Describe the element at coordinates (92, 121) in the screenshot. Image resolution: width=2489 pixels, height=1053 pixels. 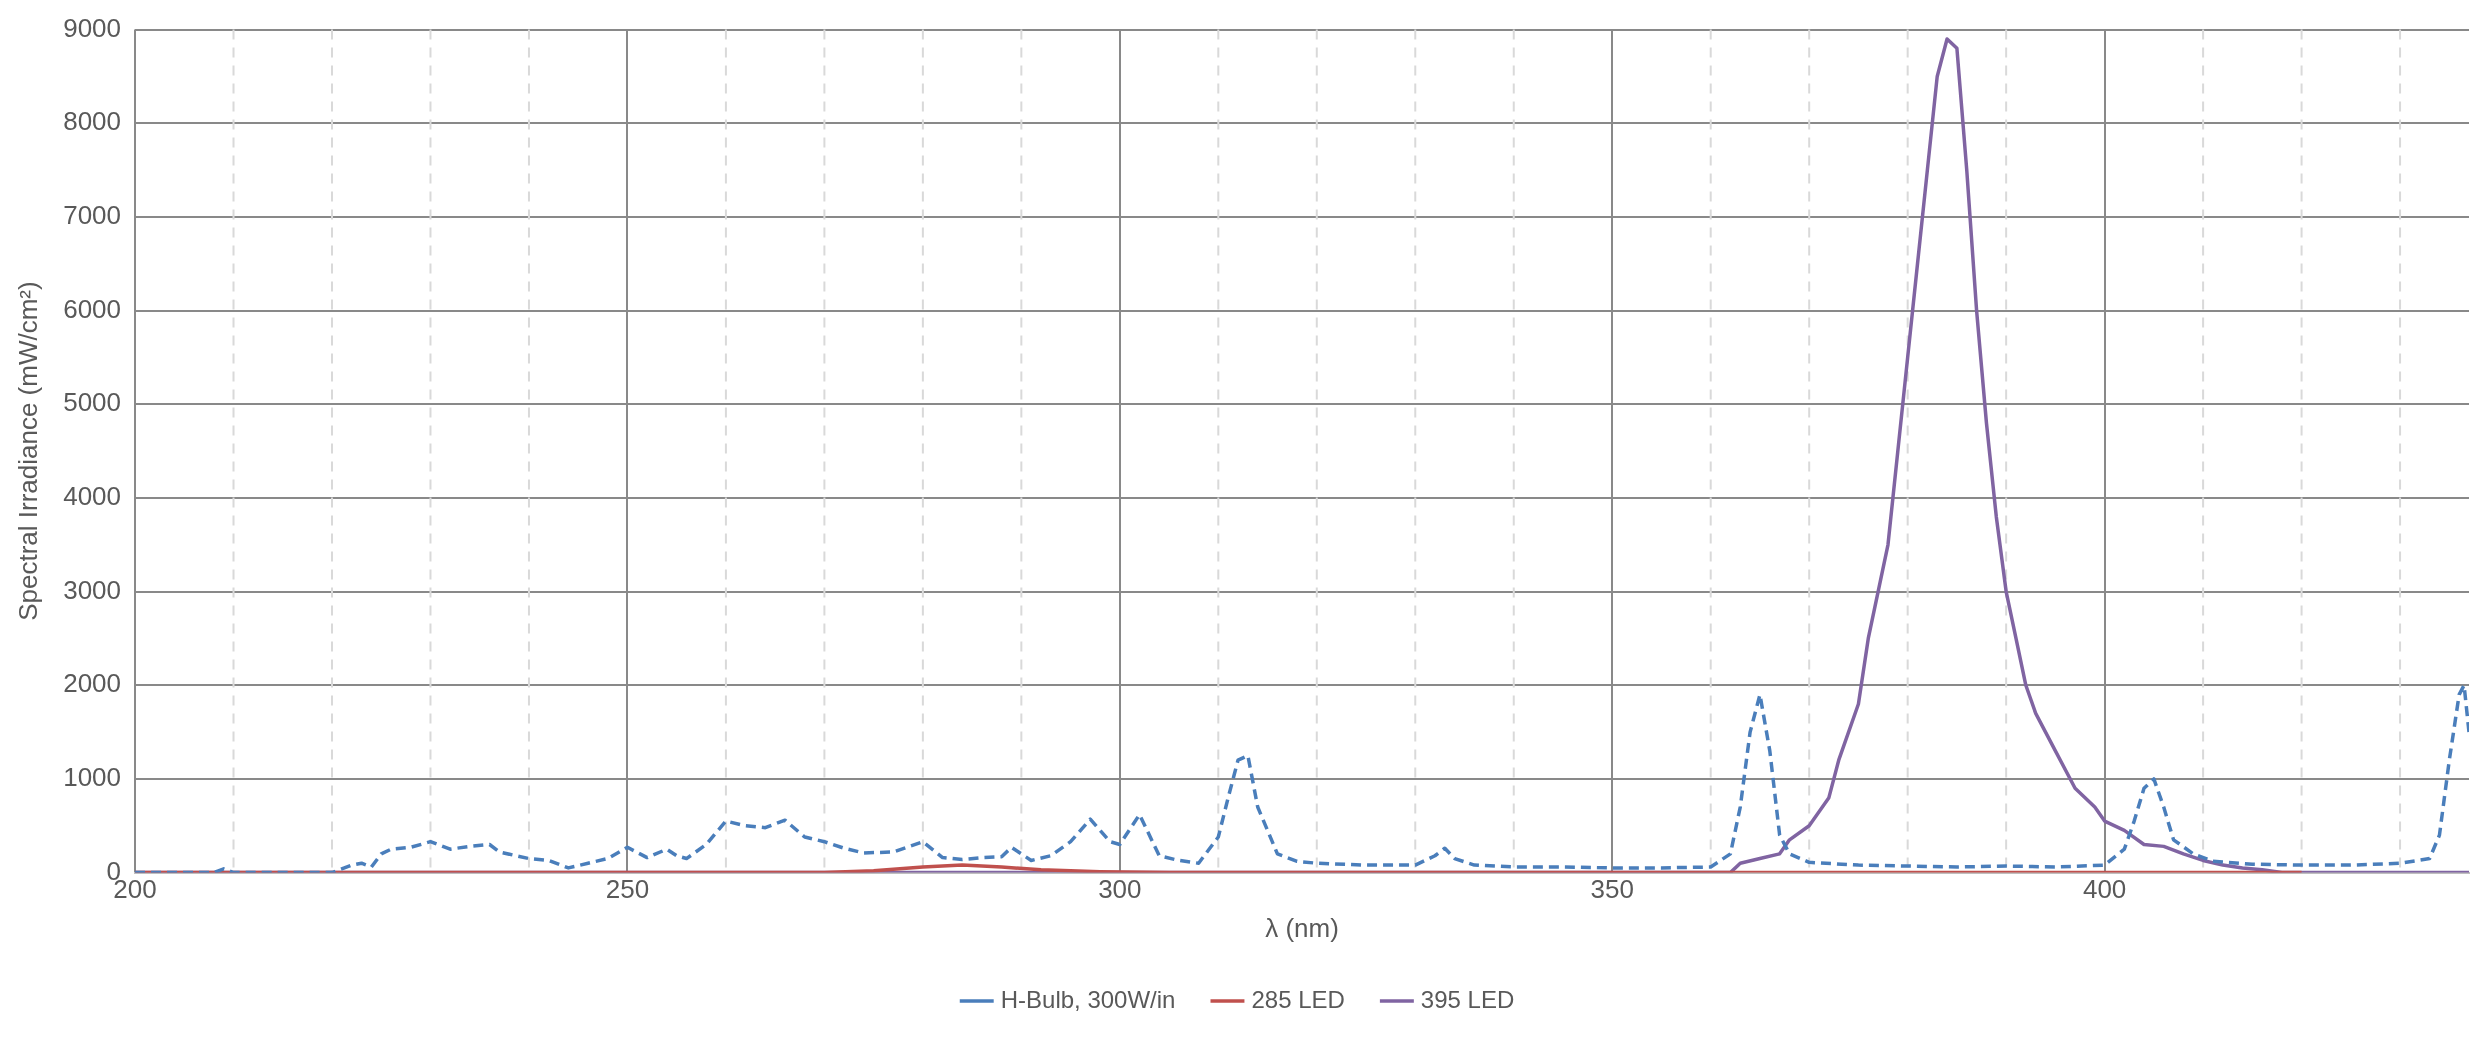
I see `y-tick-label: 8000` at that location.